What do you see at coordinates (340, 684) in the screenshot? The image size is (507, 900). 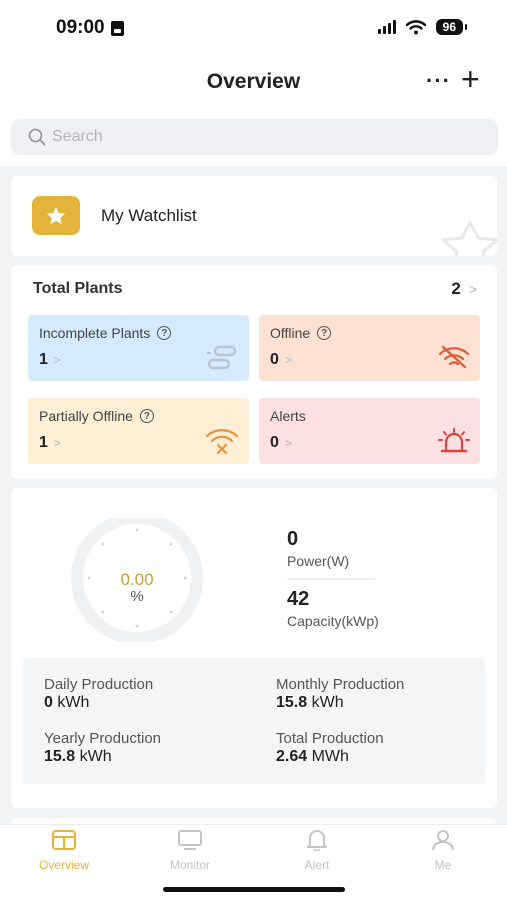 I see `monthly-production-label: Monthly Production` at bounding box center [340, 684].